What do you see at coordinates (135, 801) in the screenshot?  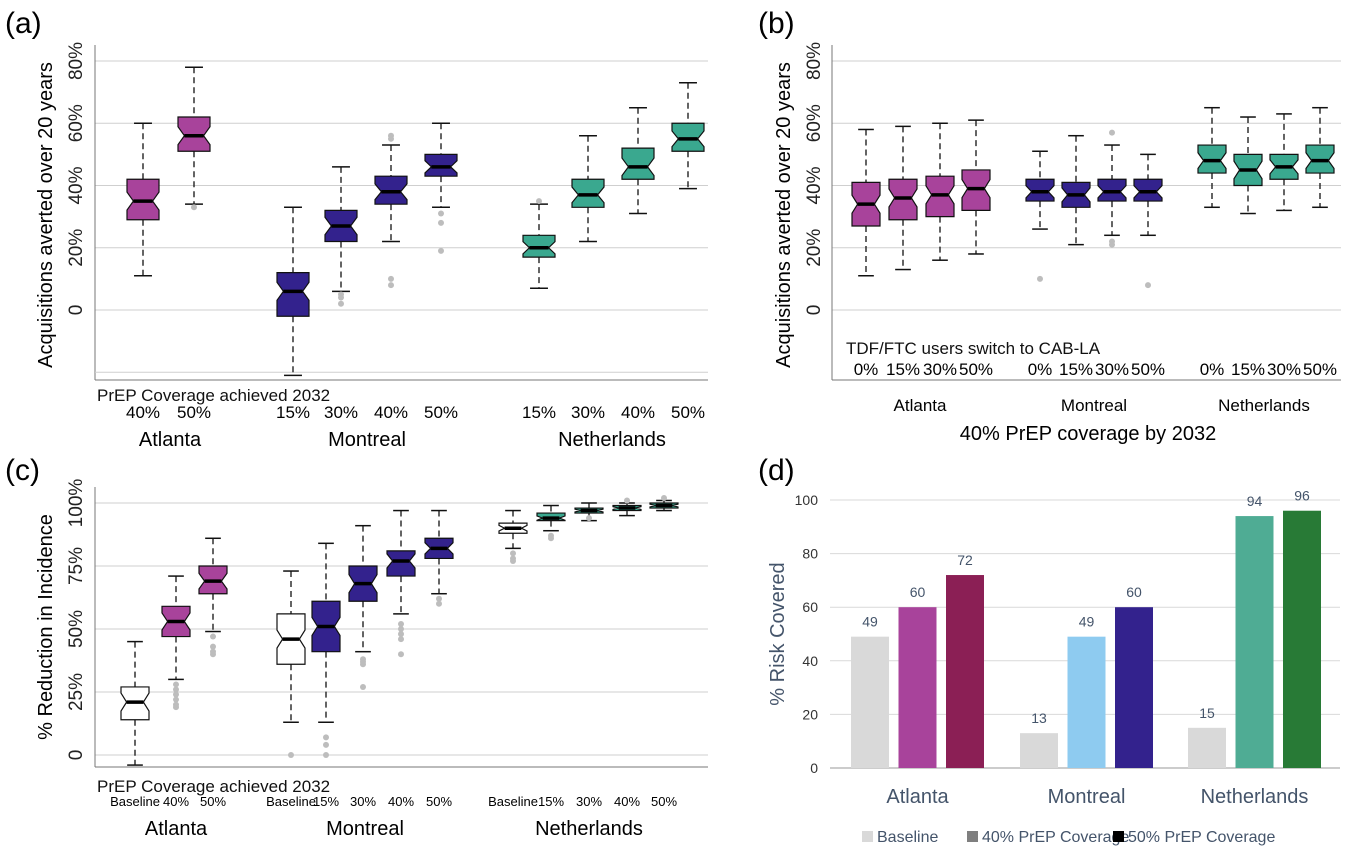 I see `x-category-label: Baseline` at bounding box center [135, 801].